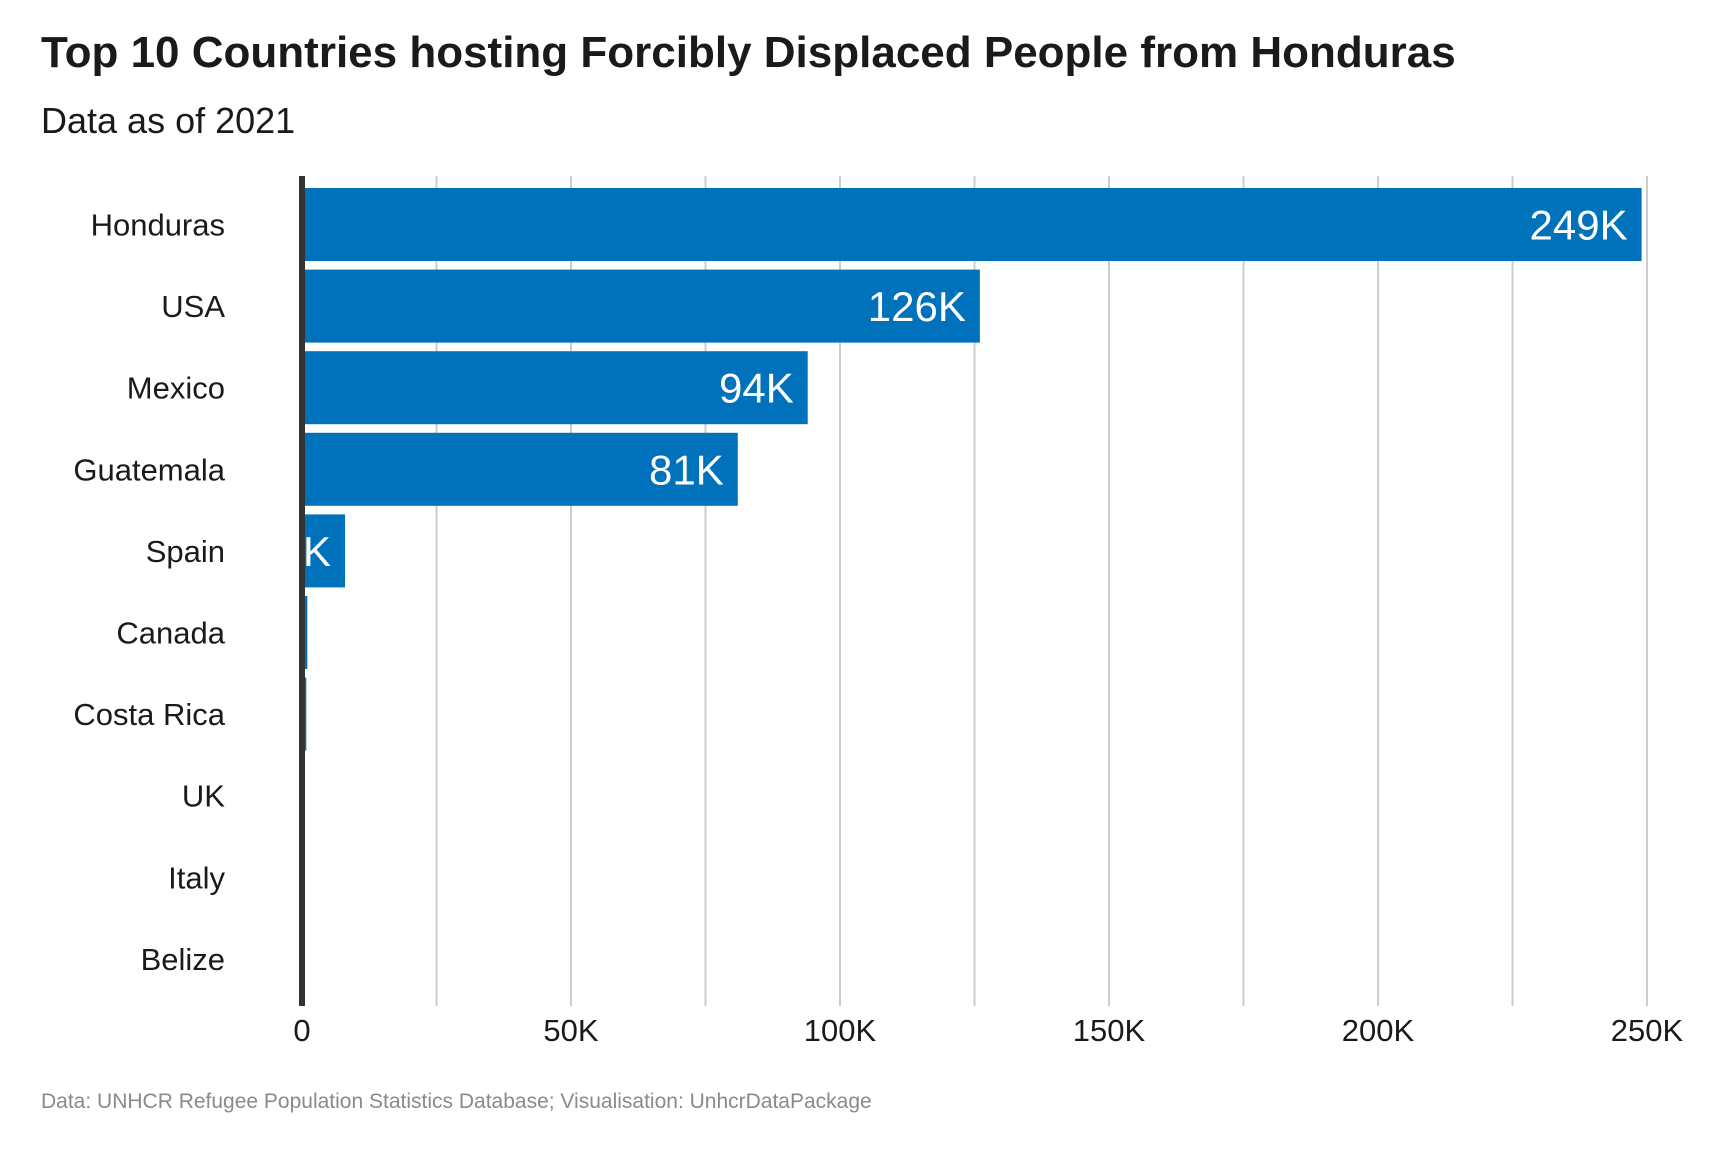  What do you see at coordinates (183, 959) in the screenshot?
I see `category-label-belize: Belize` at bounding box center [183, 959].